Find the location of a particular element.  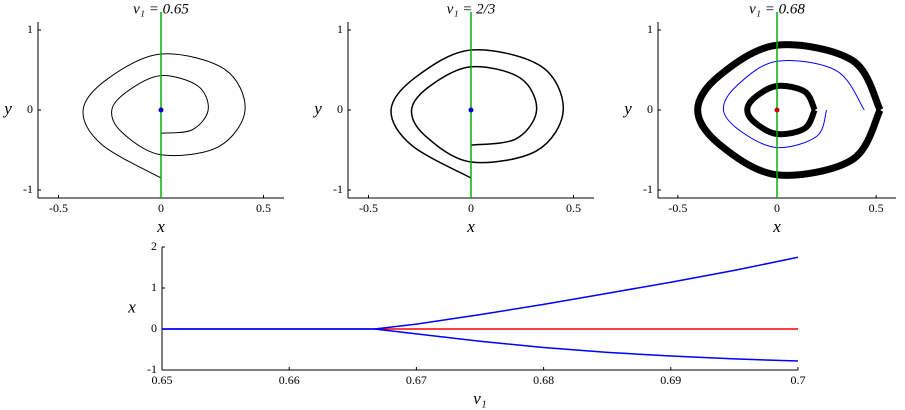

x-tick-label: 0.65 is located at coordinates (162, 380).